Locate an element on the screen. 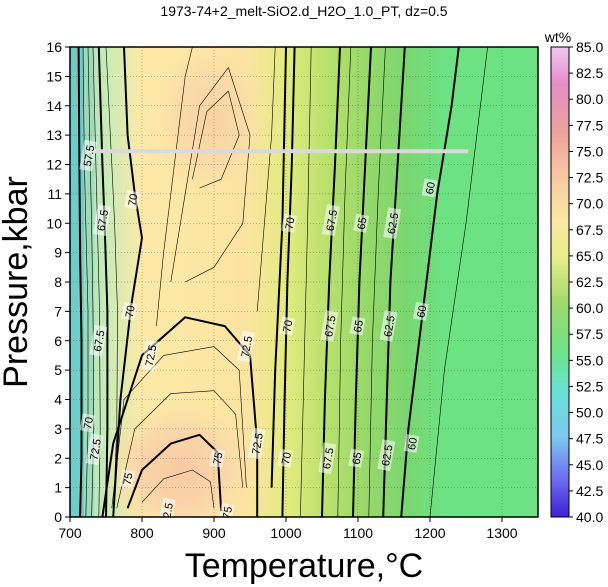  y-tick-label: 2 is located at coordinates (58, 458).